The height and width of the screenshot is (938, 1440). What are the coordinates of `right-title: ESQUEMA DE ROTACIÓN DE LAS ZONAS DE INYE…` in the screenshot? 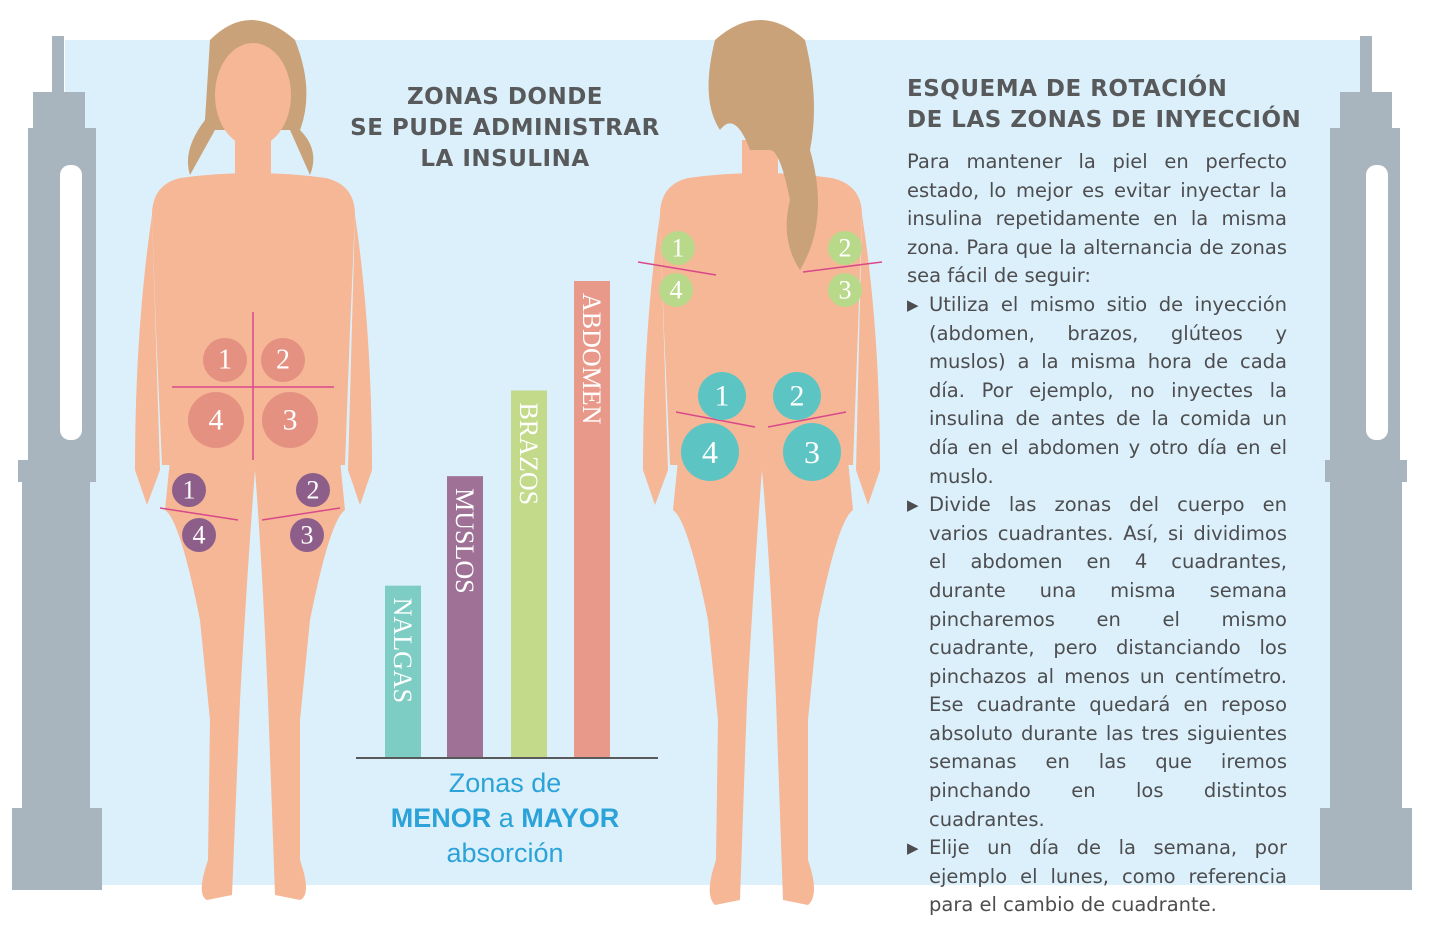 It's located at (1117, 105).